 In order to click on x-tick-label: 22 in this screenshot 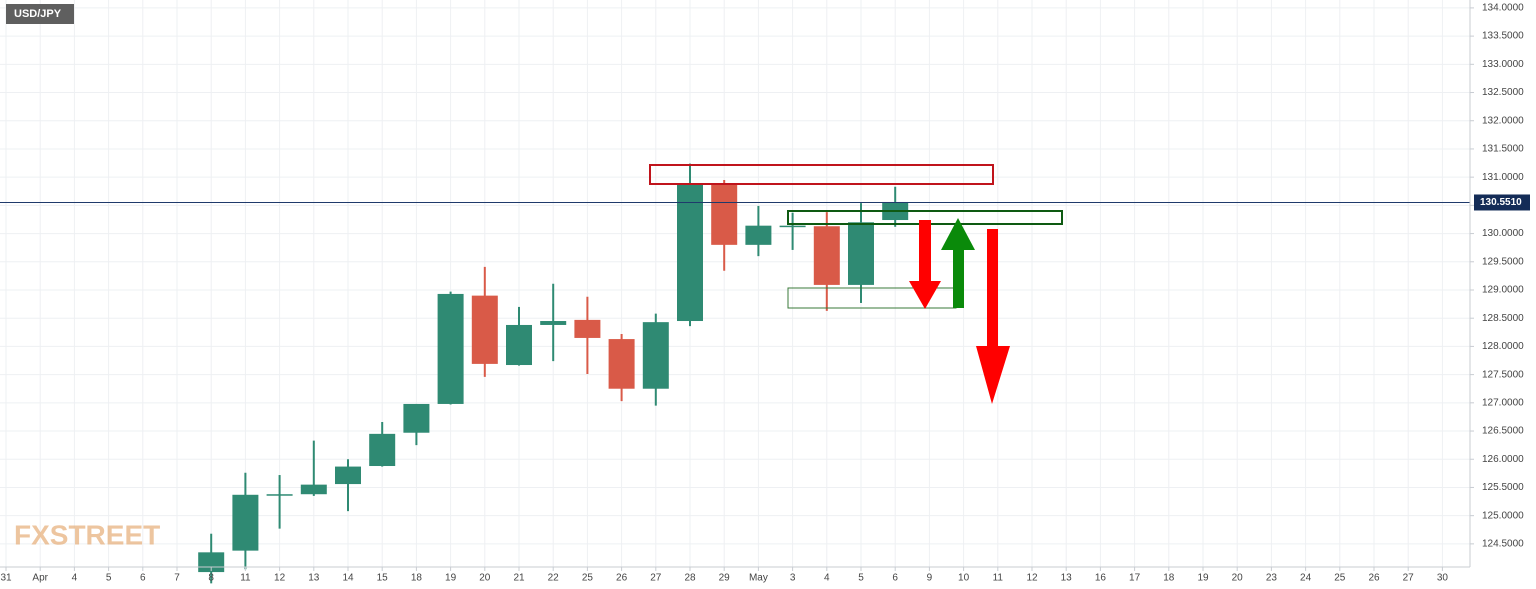, I will do `click(554, 578)`.